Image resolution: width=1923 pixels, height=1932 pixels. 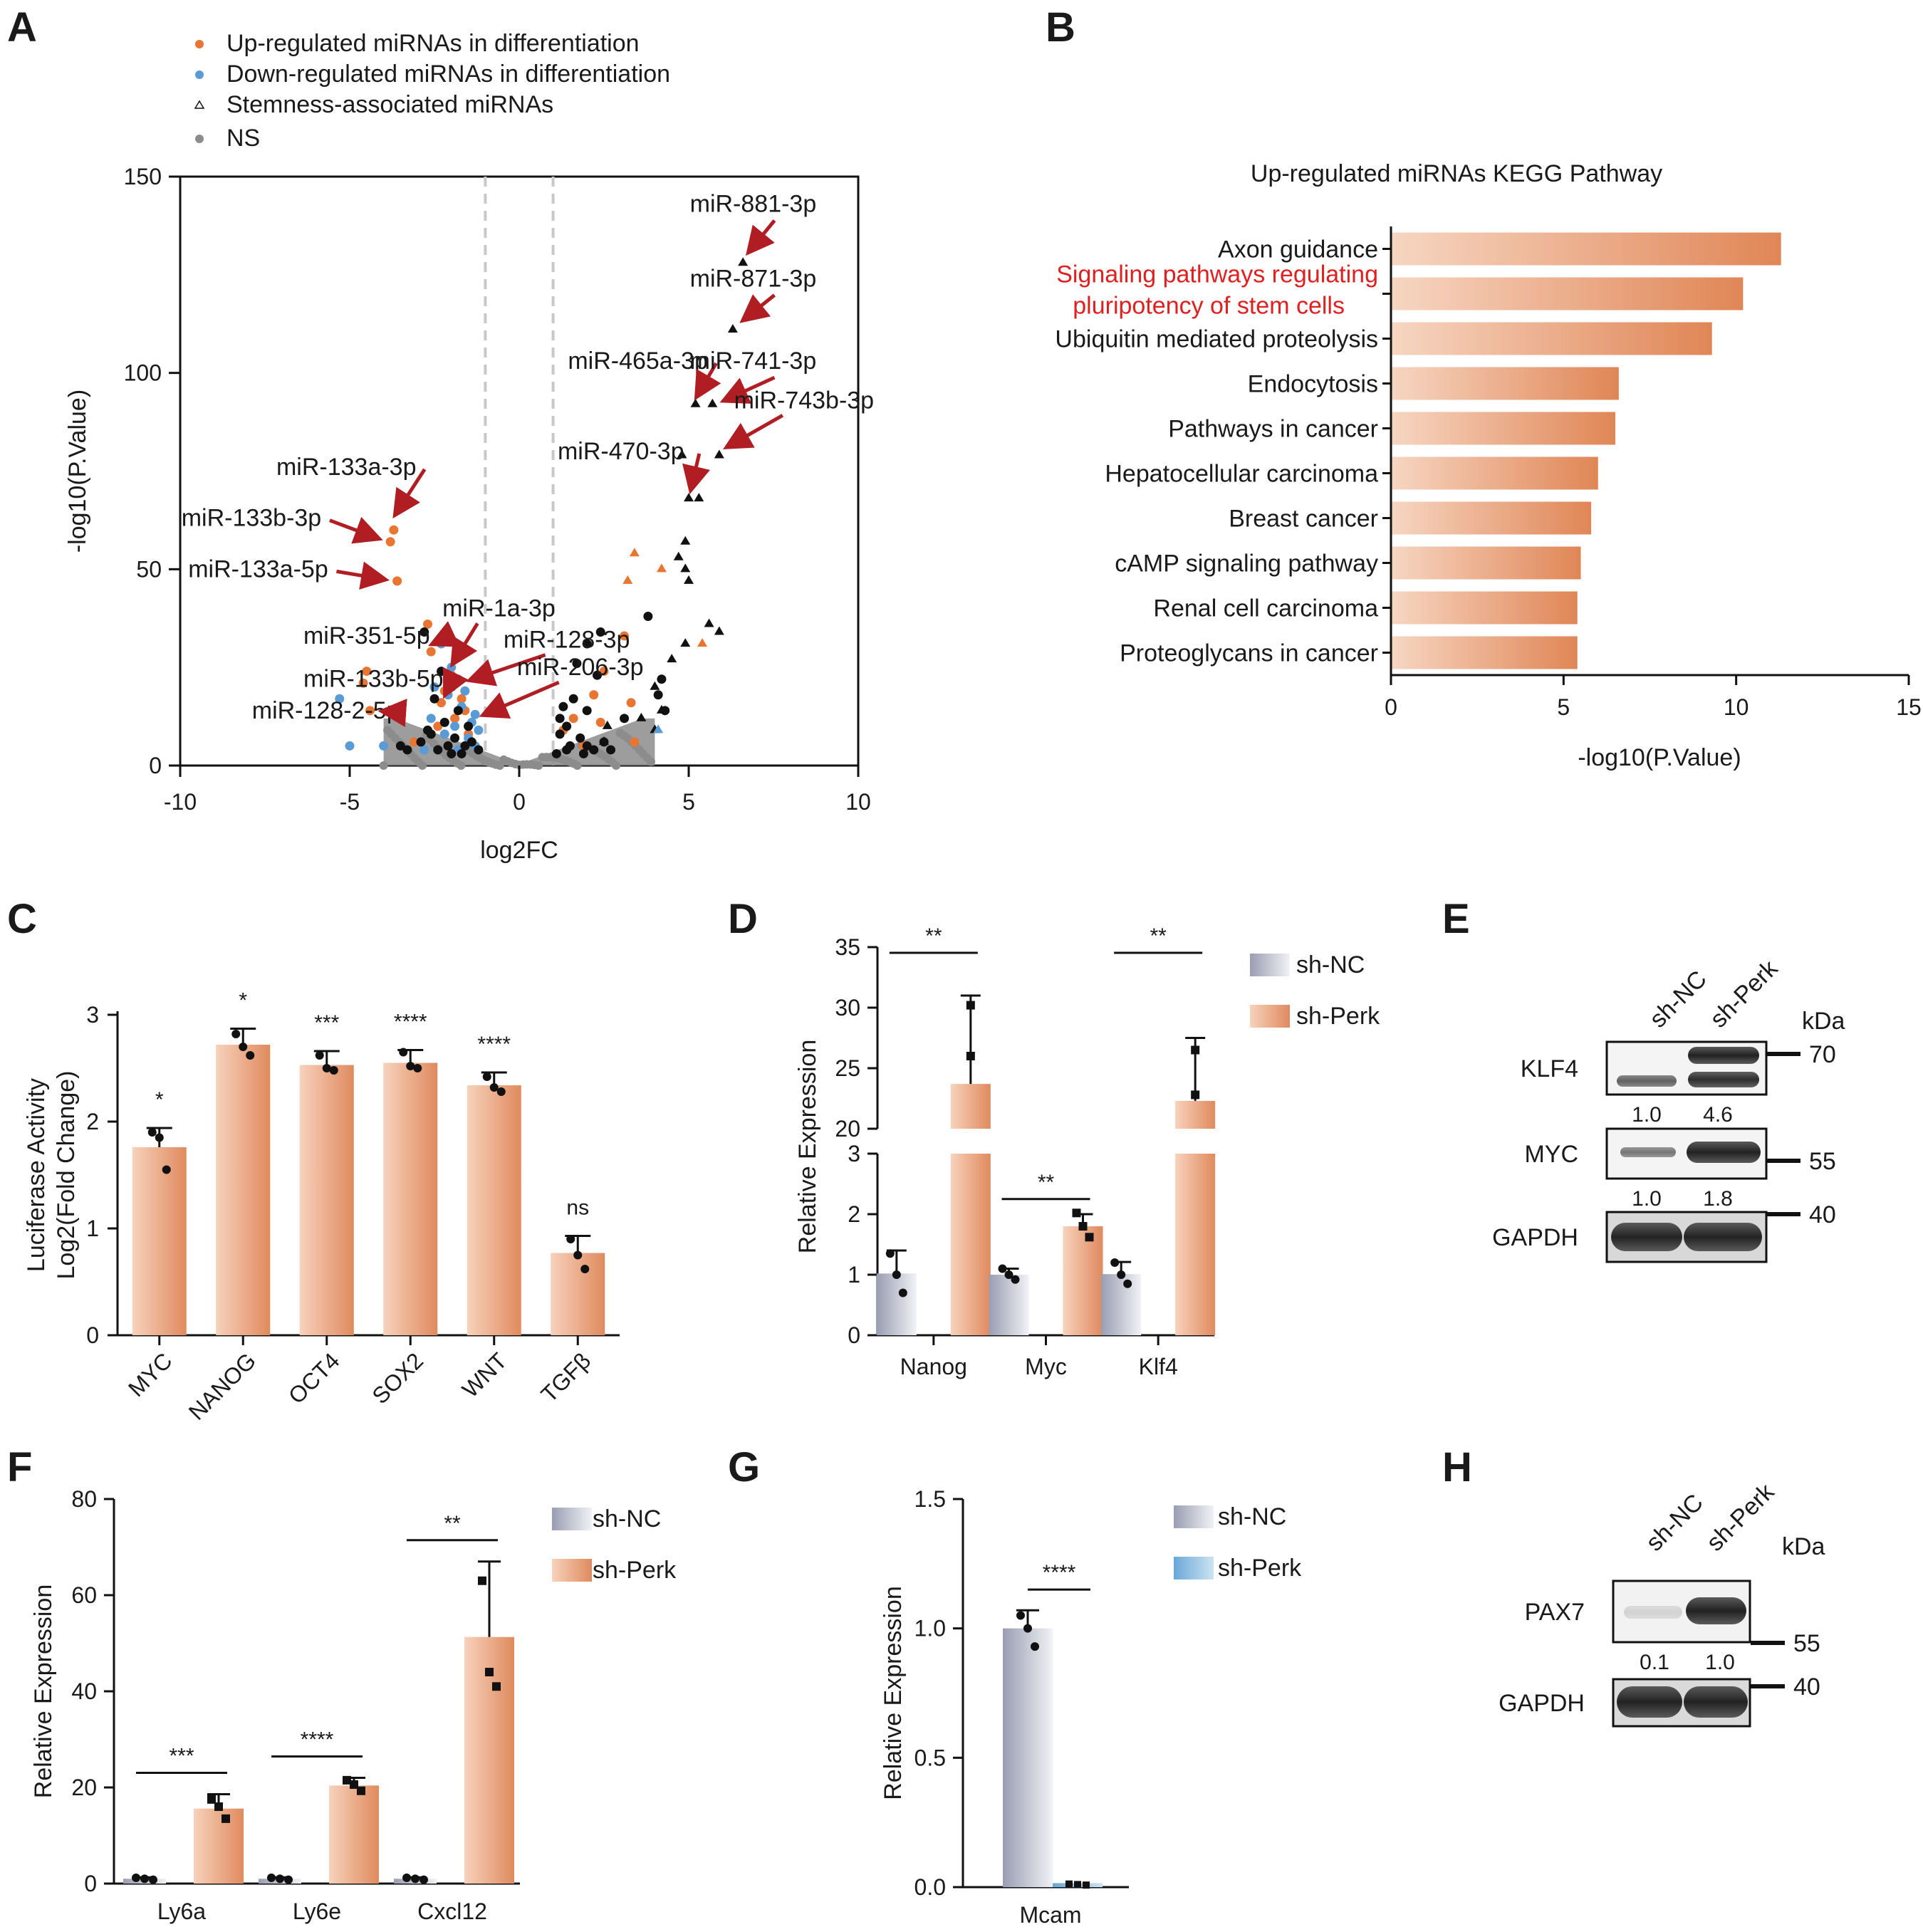 I want to click on panel-letter-a: A, so click(x=22, y=28).